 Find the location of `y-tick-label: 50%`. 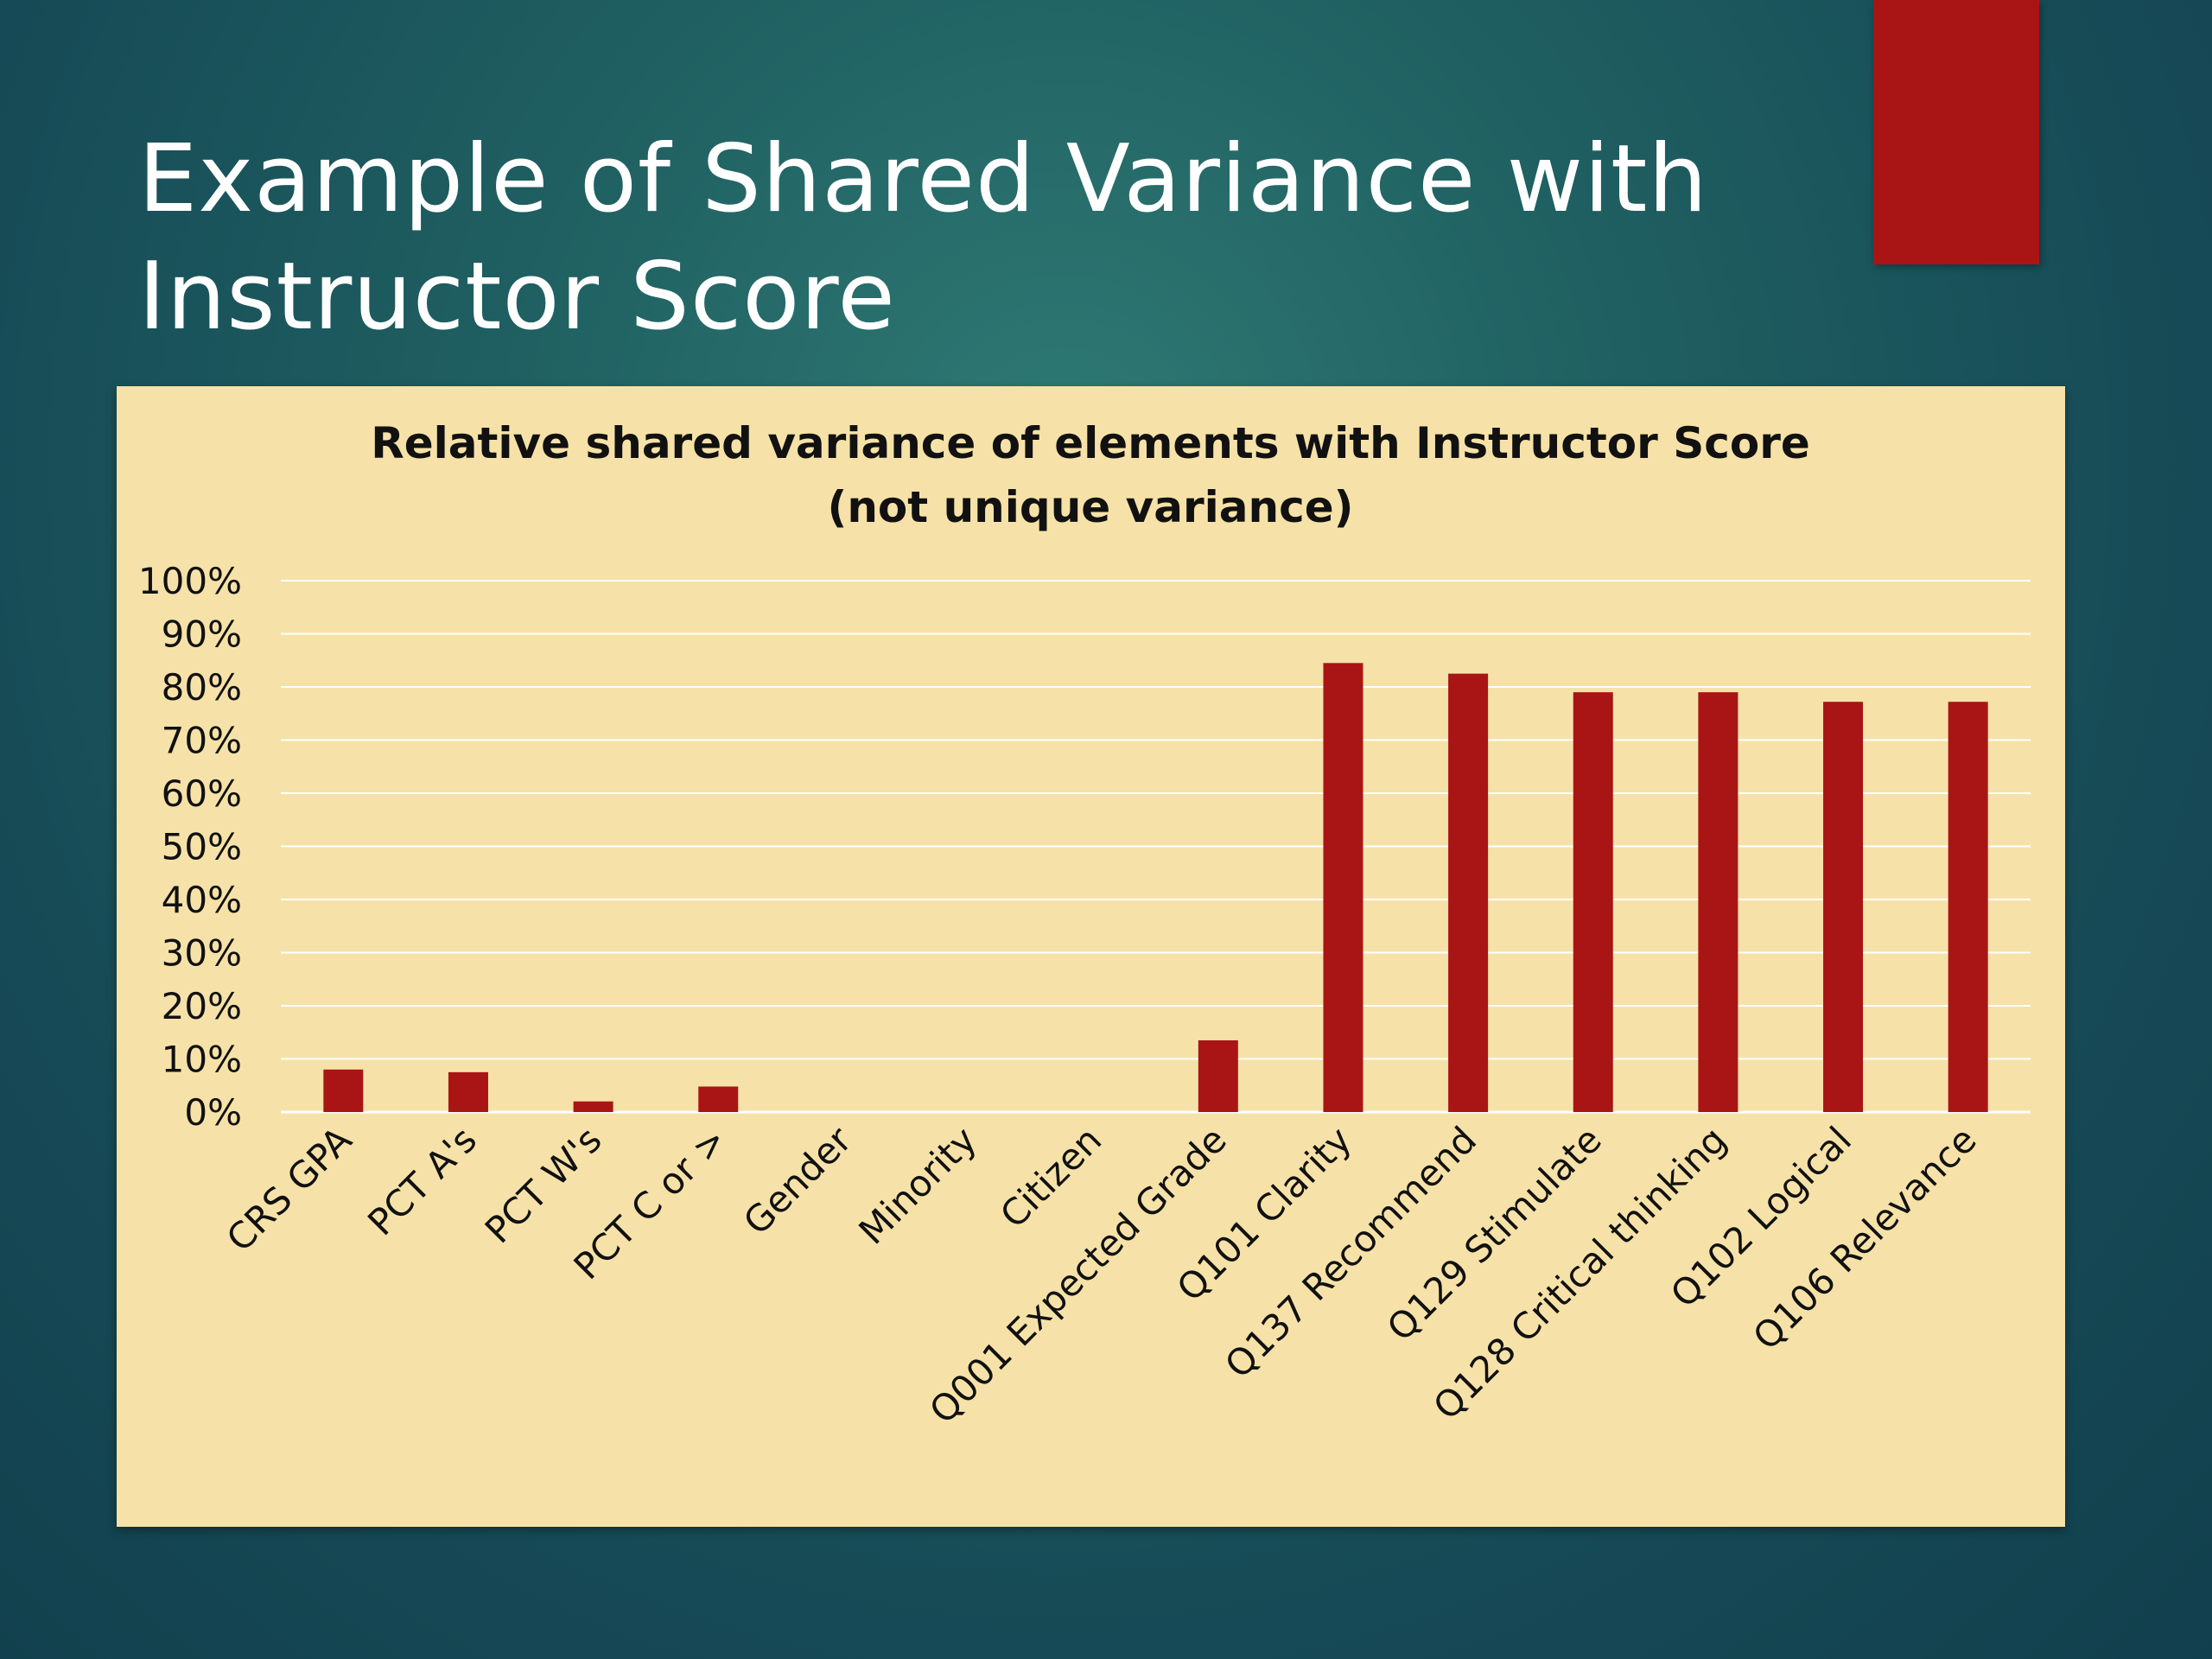

y-tick-label: 50% is located at coordinates (202, 847).